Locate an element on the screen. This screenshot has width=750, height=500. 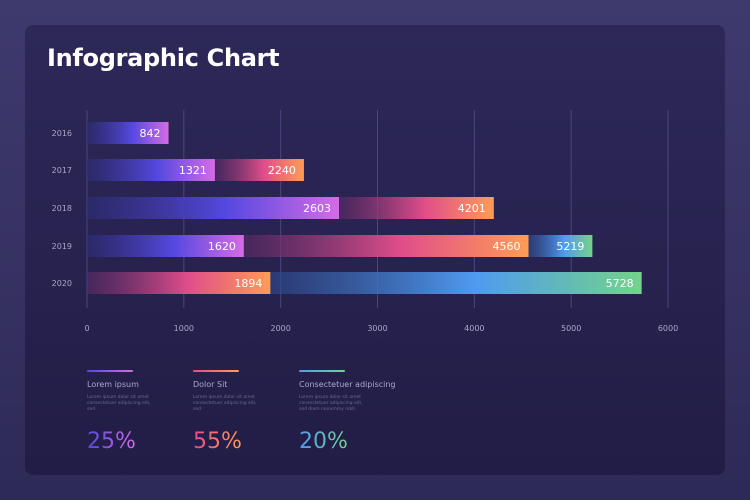
bar-value-label: 2603 is located at coordinates (317, 208).